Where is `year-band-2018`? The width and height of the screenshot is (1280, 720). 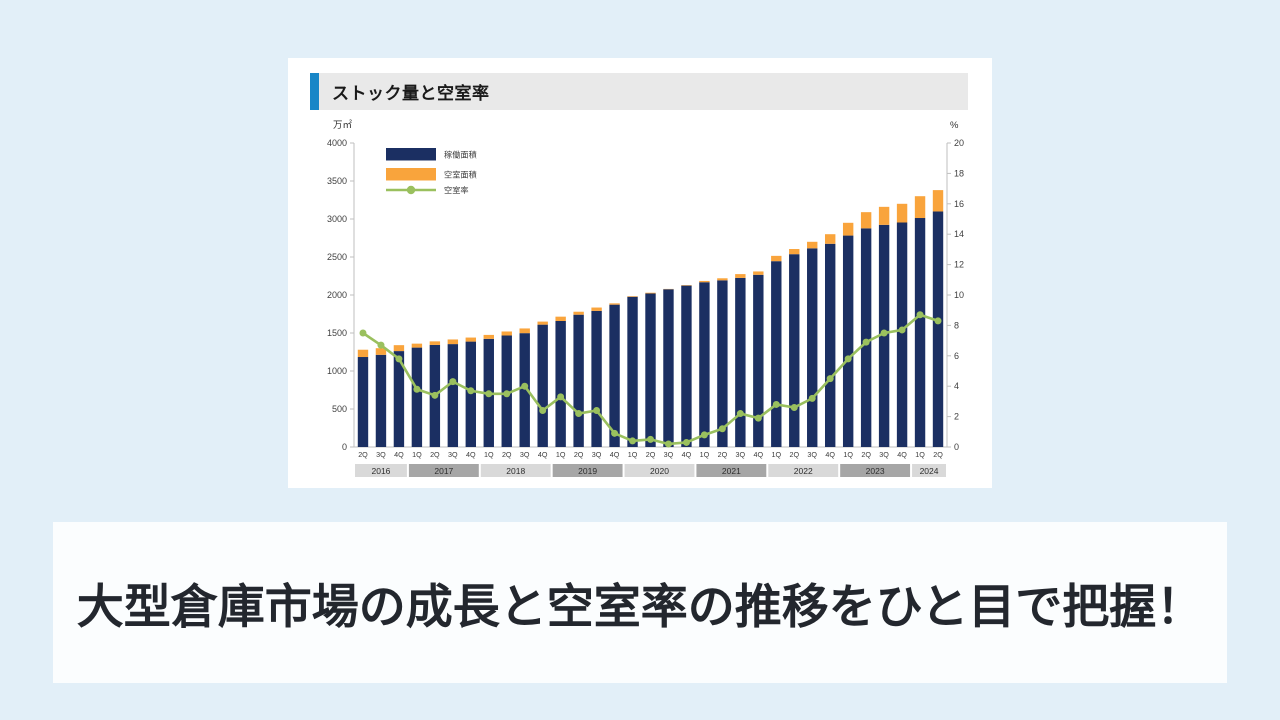
year-band-2018 is located at coordinates (515, 470).